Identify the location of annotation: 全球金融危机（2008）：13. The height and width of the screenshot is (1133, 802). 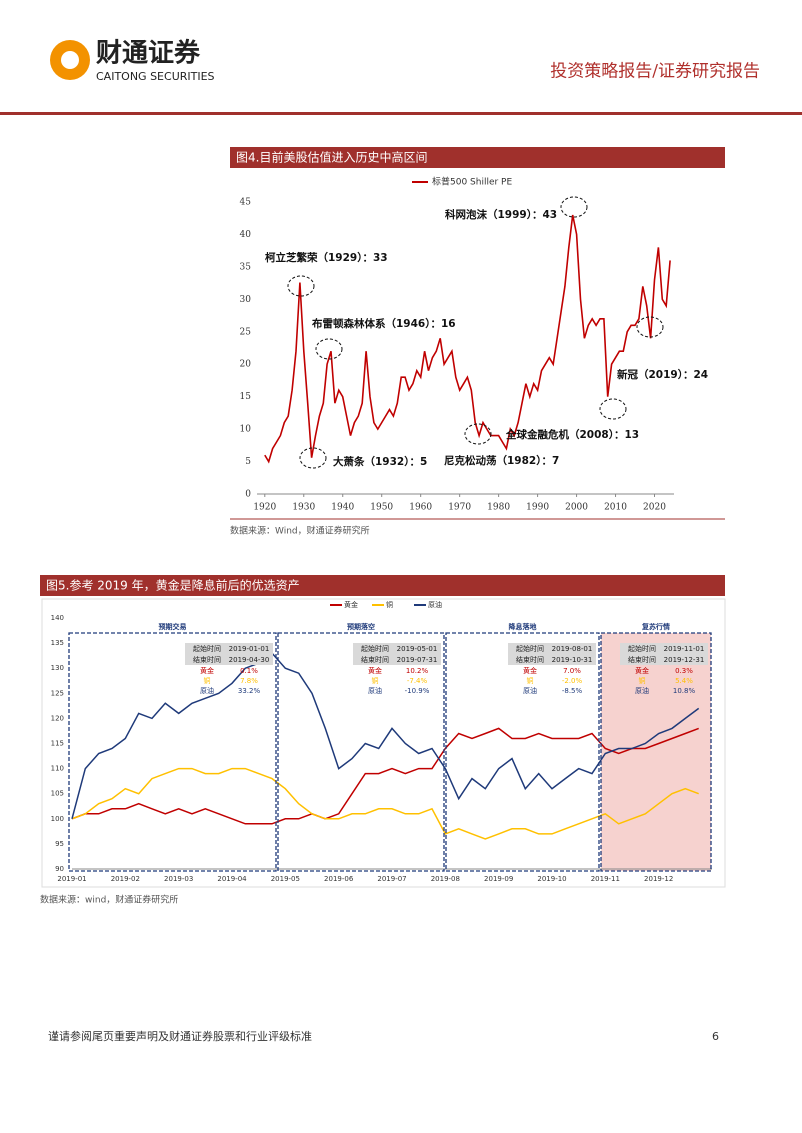
(572, 434).